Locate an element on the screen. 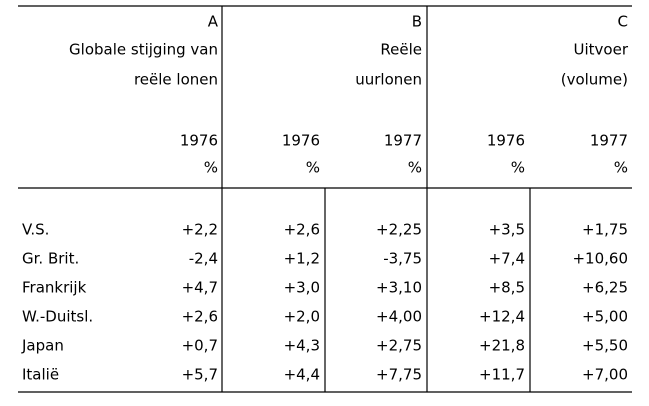  cell: +1,2 is located at coordinates (302, 259).